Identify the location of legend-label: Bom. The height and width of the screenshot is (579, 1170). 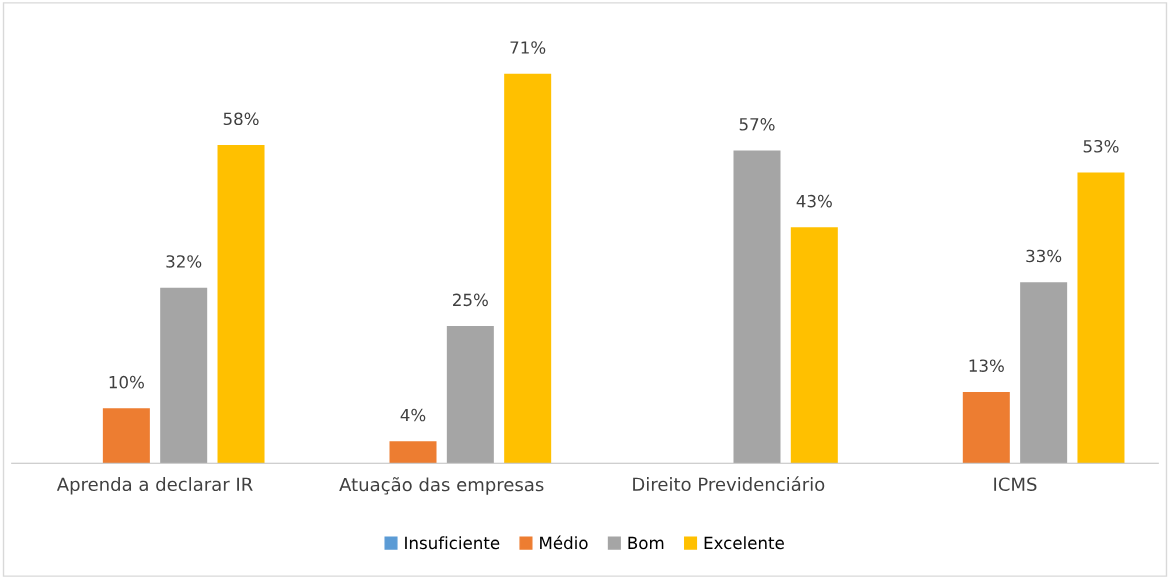
(646, 543).